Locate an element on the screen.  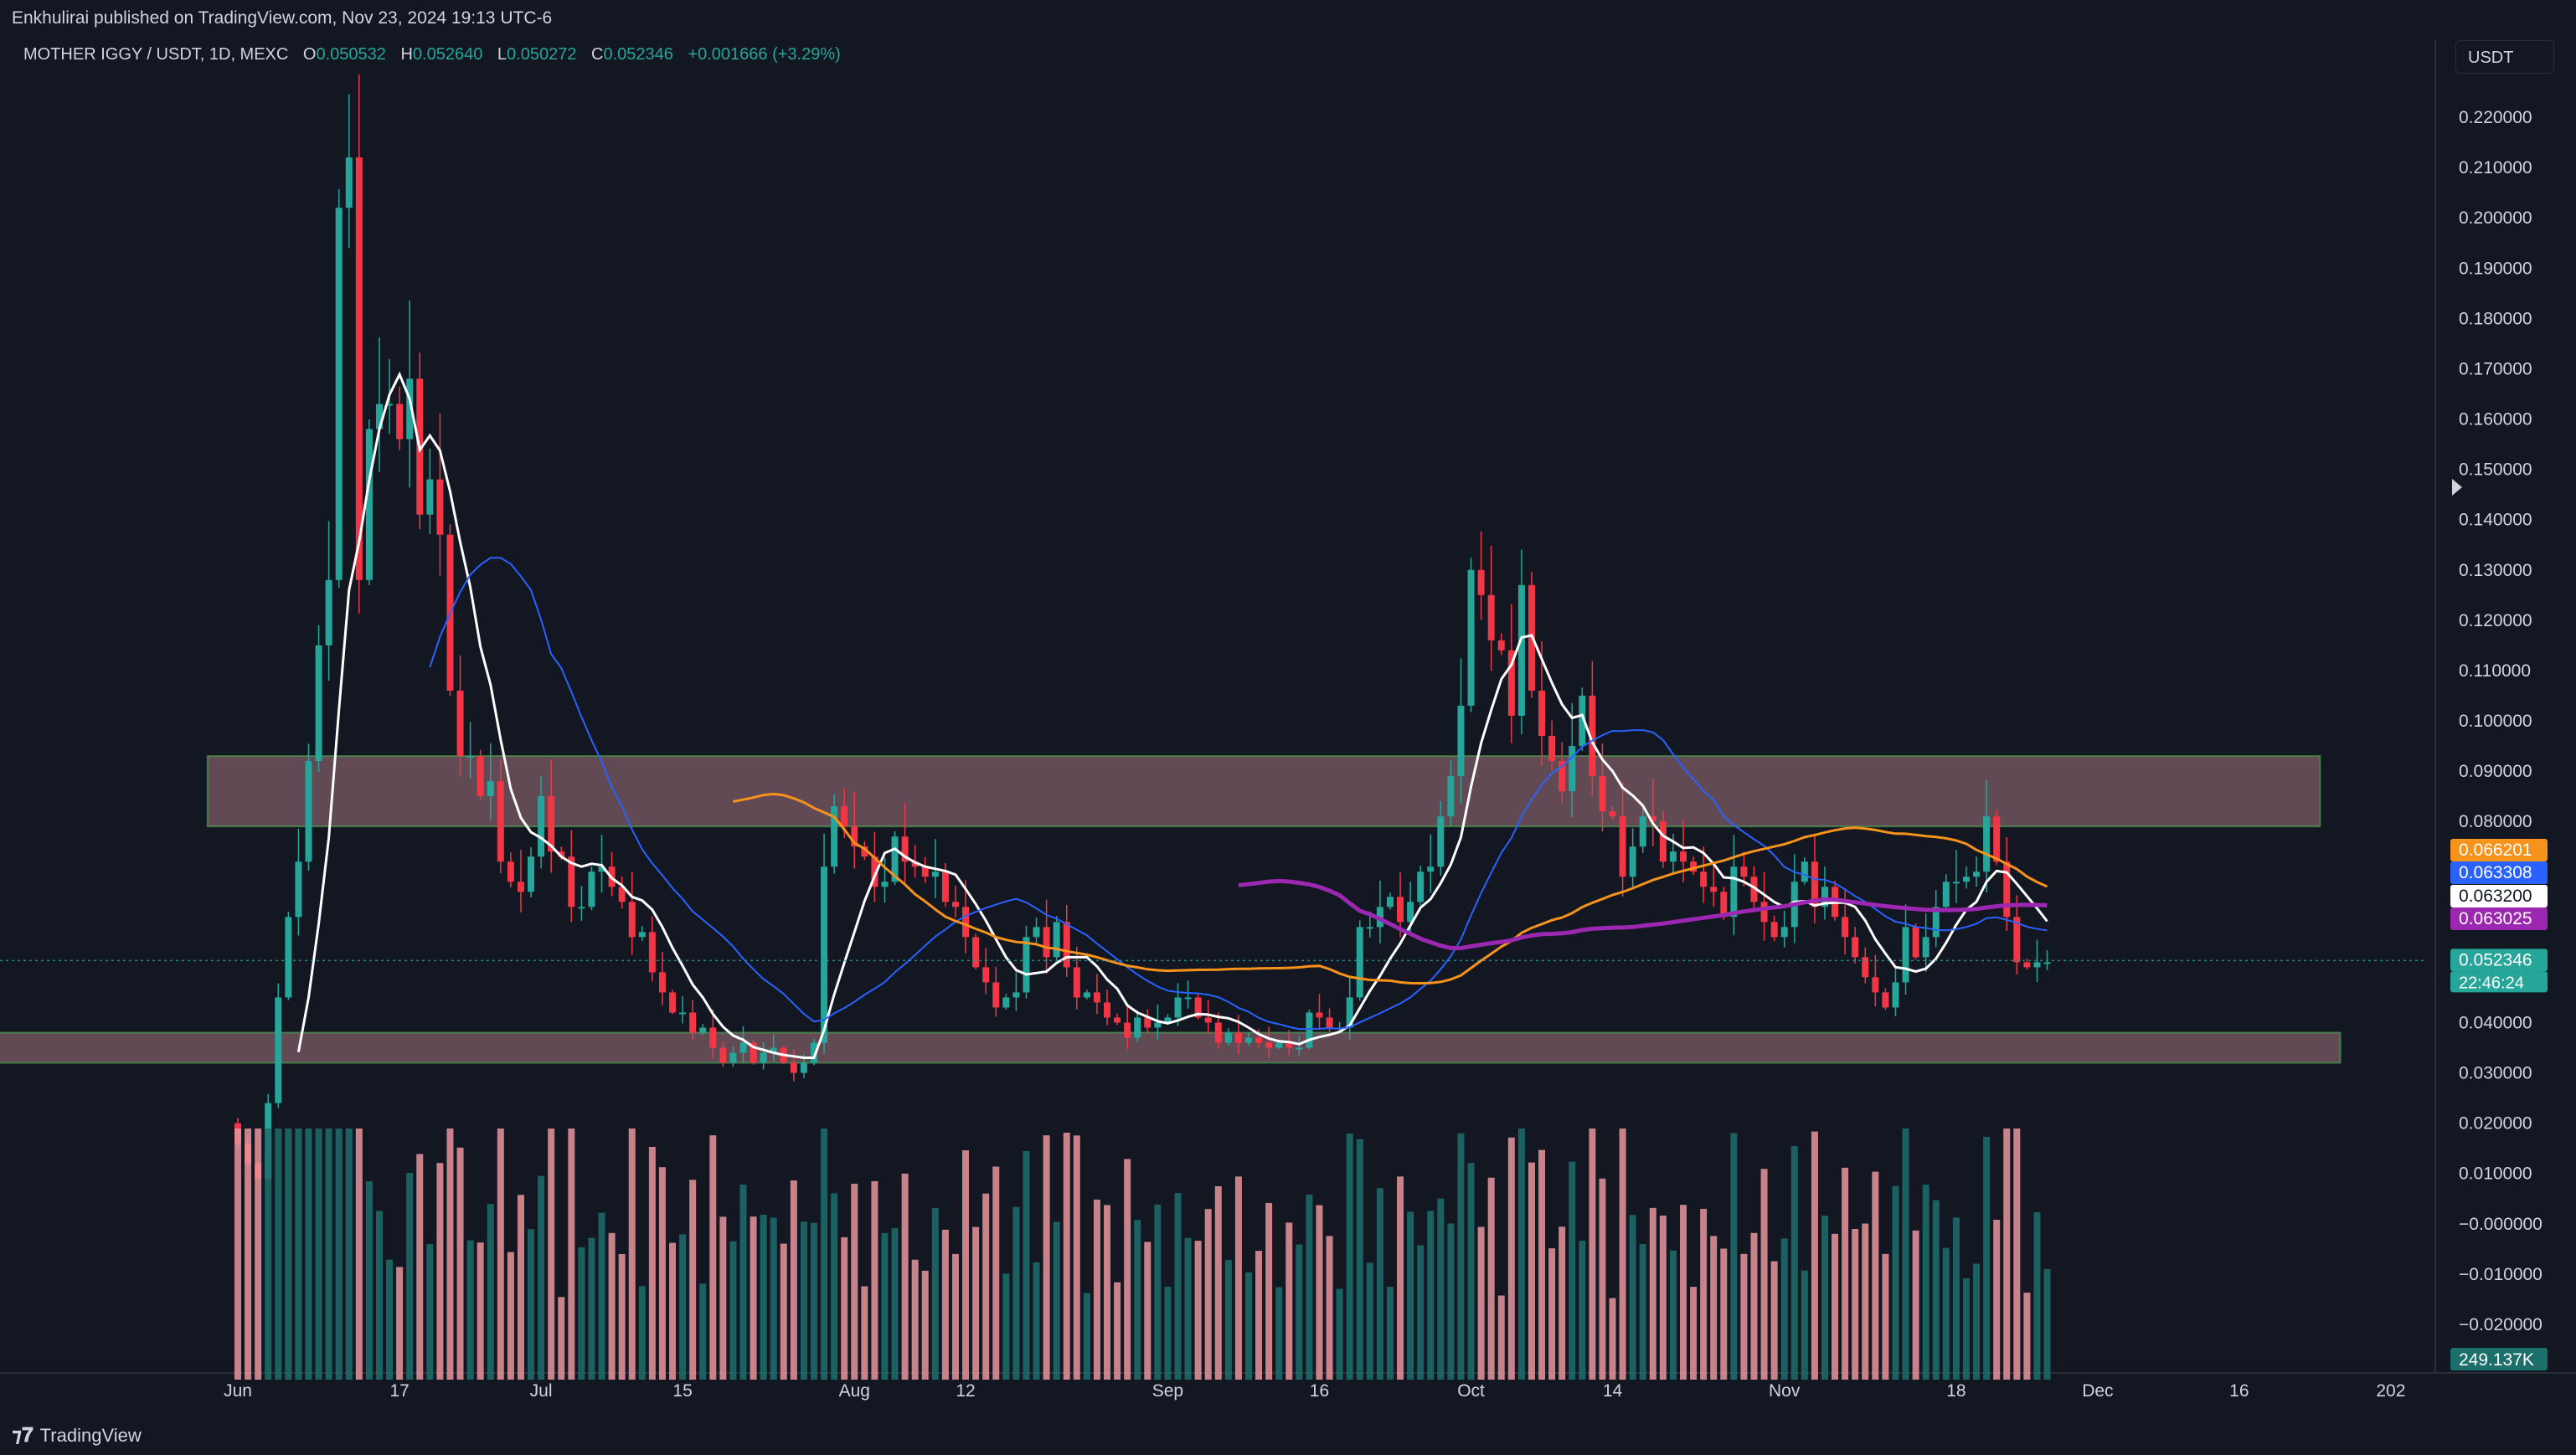
price-tick-label: 0.130000 is located at coordinates (2495, 570).